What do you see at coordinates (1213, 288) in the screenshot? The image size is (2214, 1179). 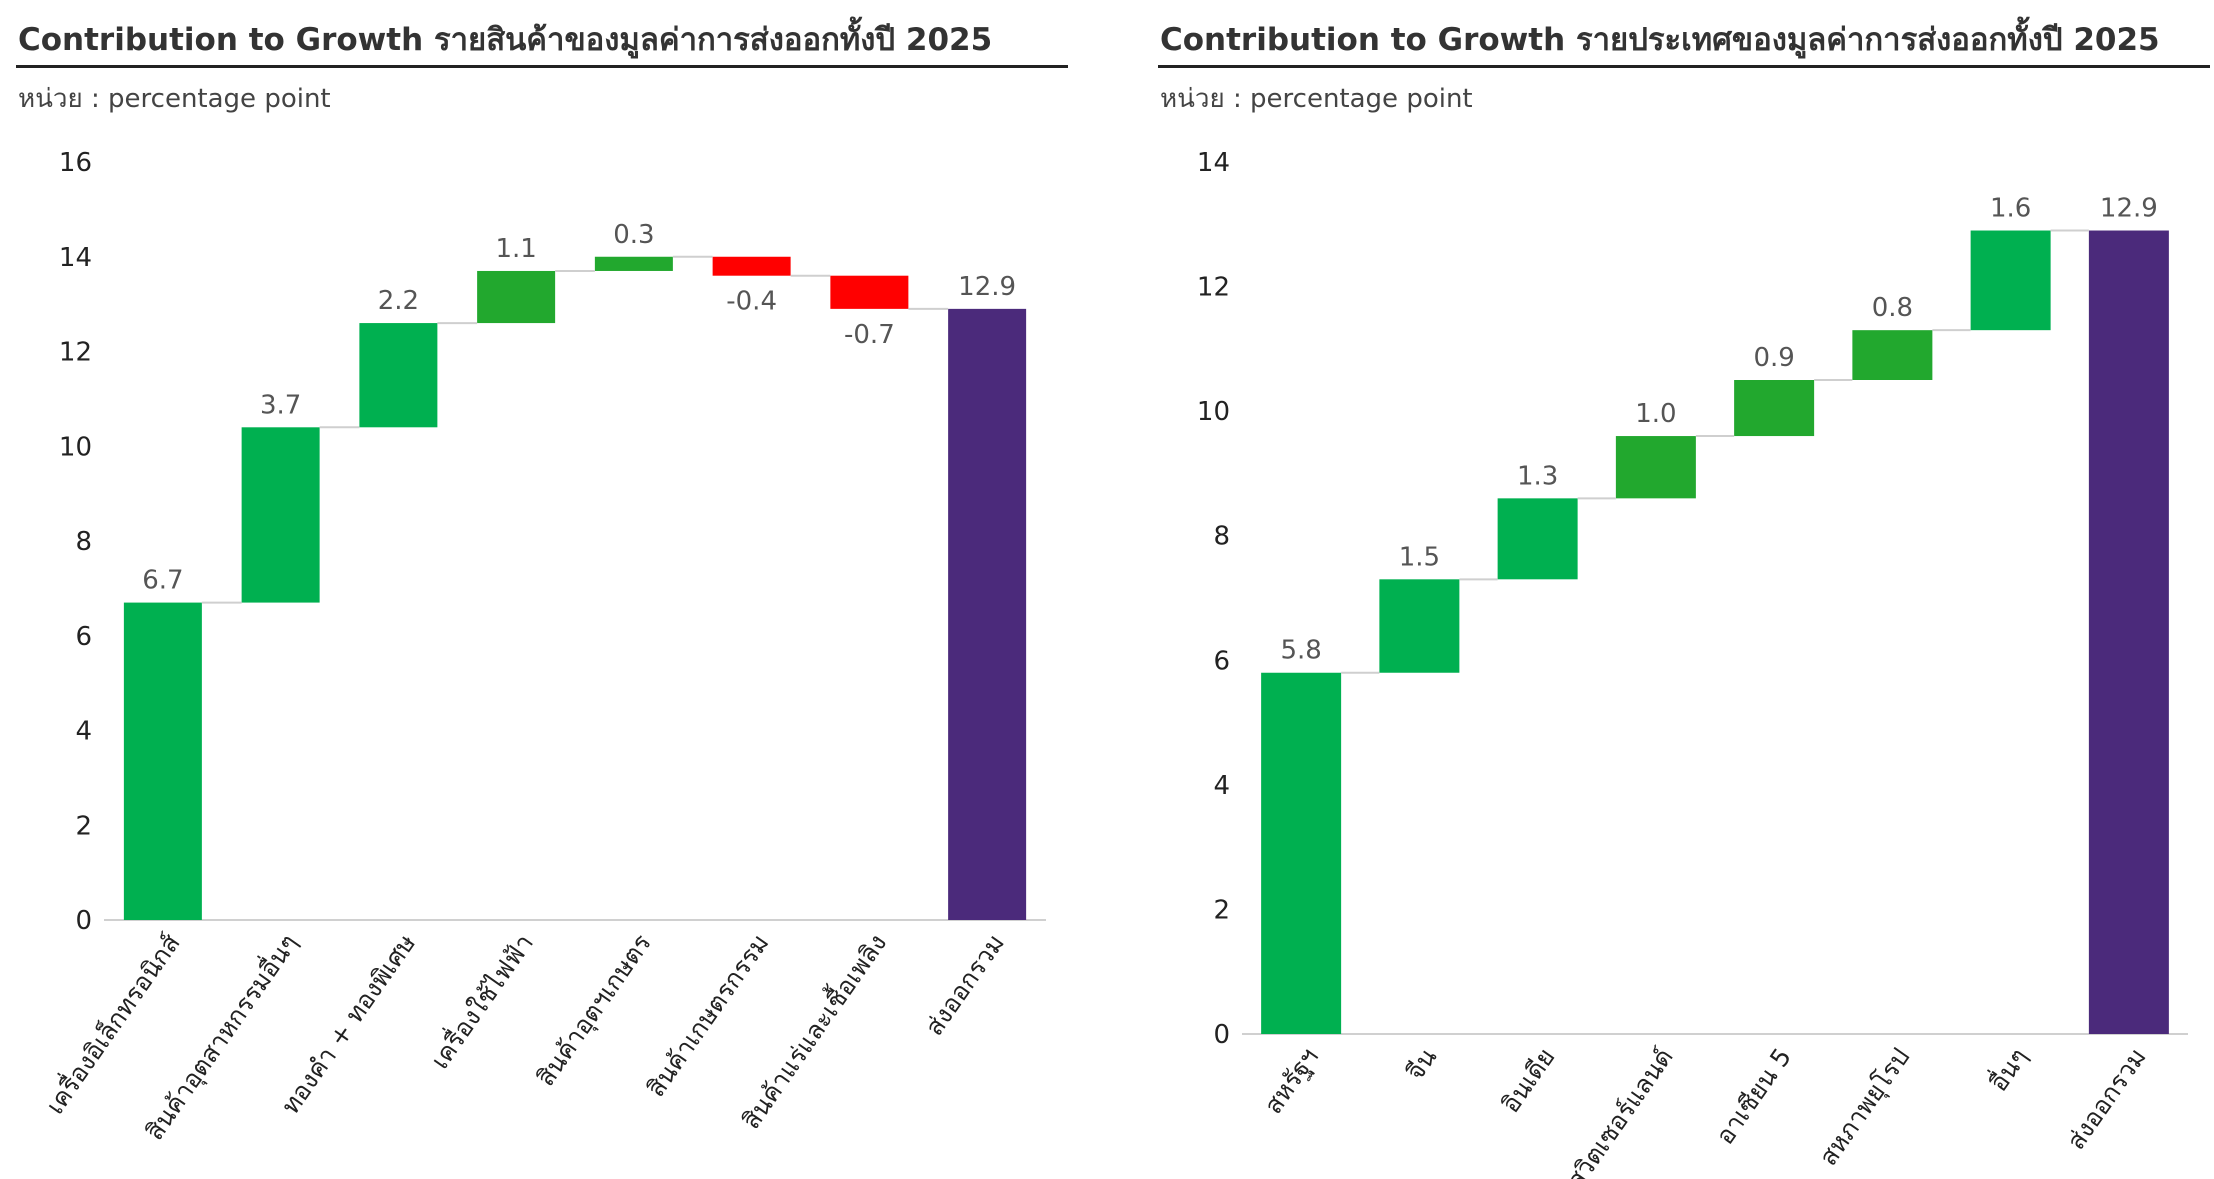 I see `right-ytick-label: 12` at bounding box center [1213, 288].